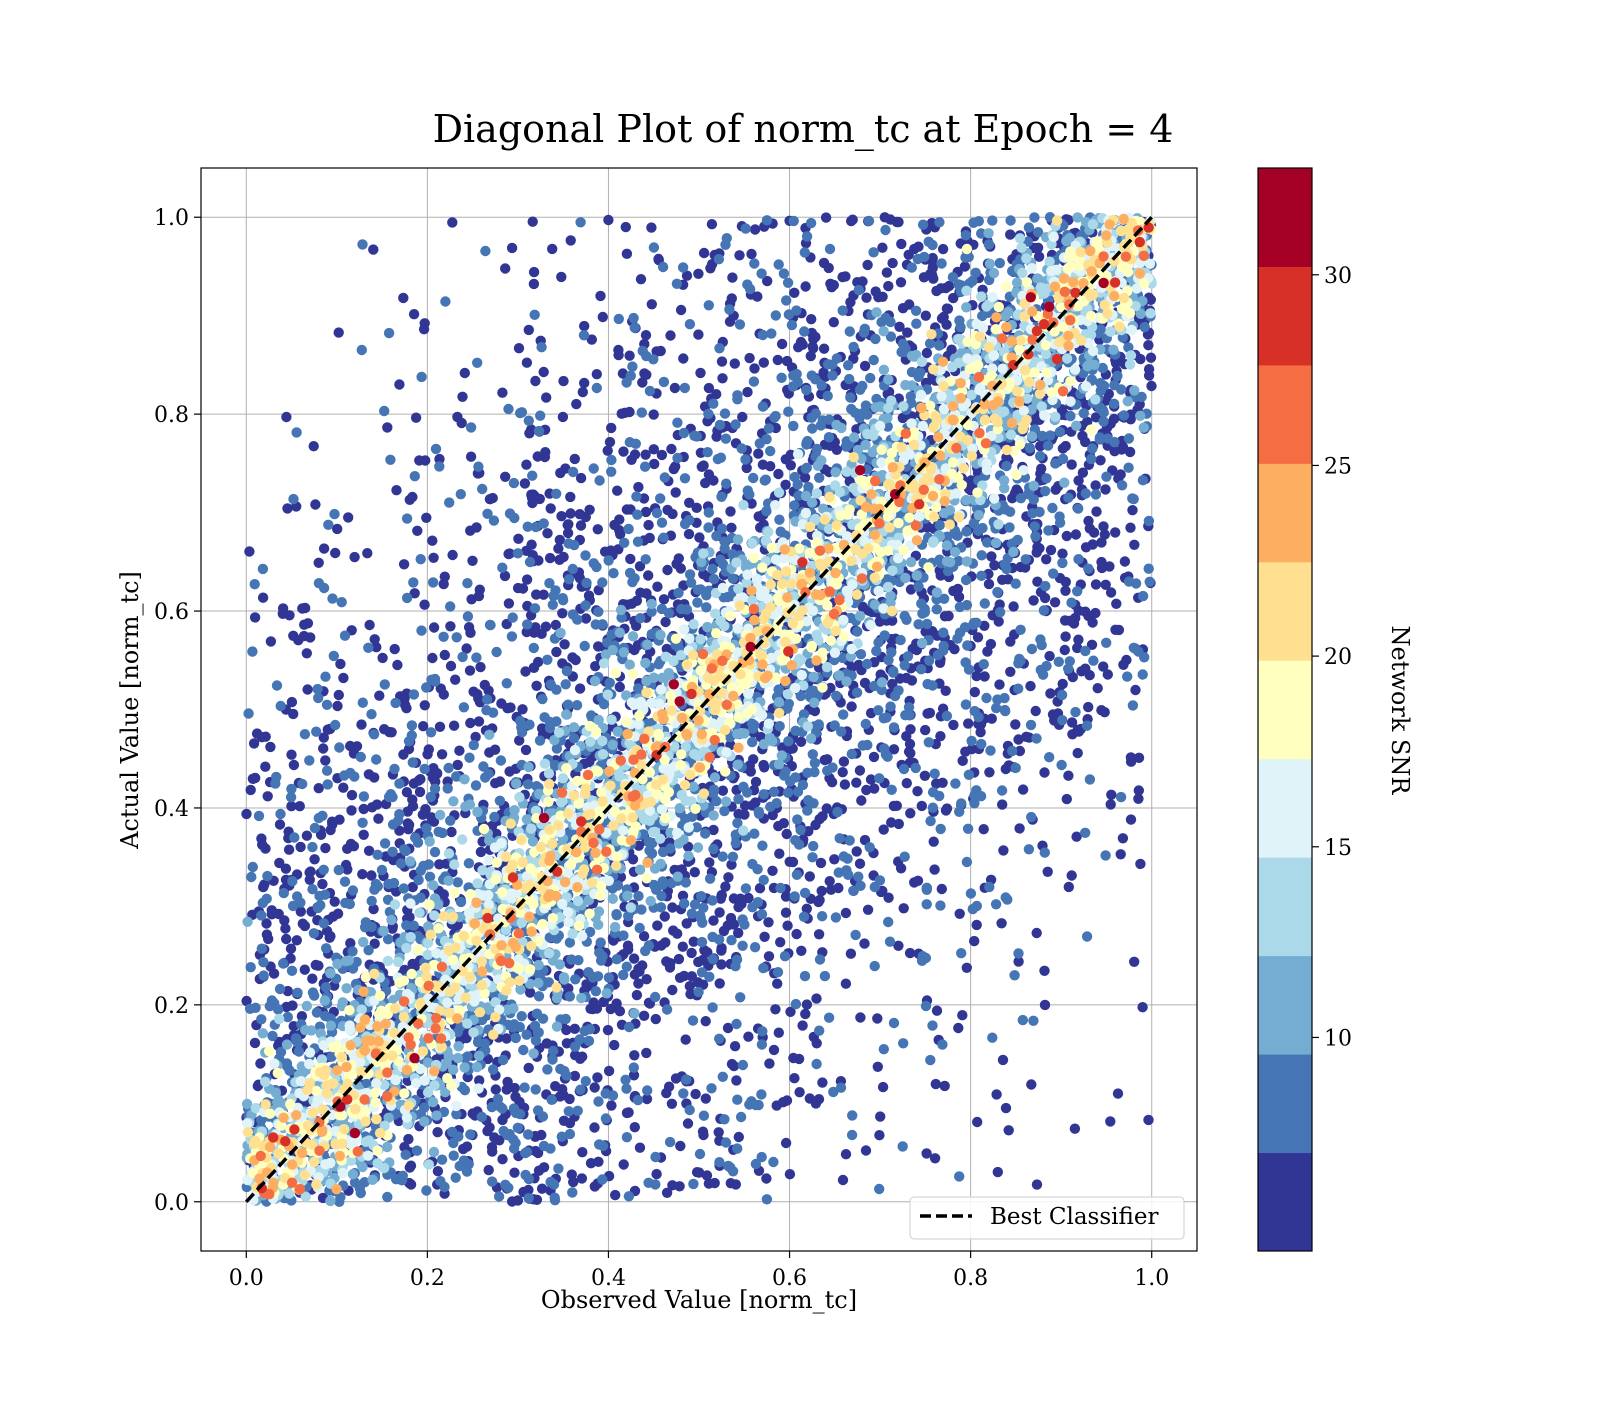 The height and width of the screenshot is (1405, 1600). I want to click on scatter-point-2022, so click(954, 649).